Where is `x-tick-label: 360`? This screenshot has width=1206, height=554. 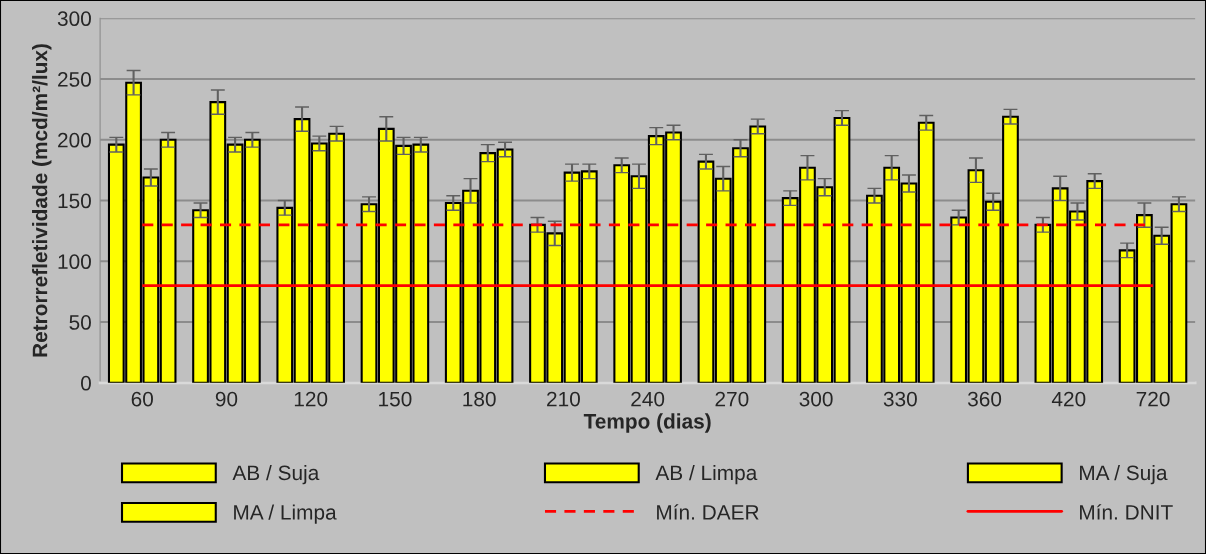 x-tick-label: 360 is located at coordinates (984, 399).